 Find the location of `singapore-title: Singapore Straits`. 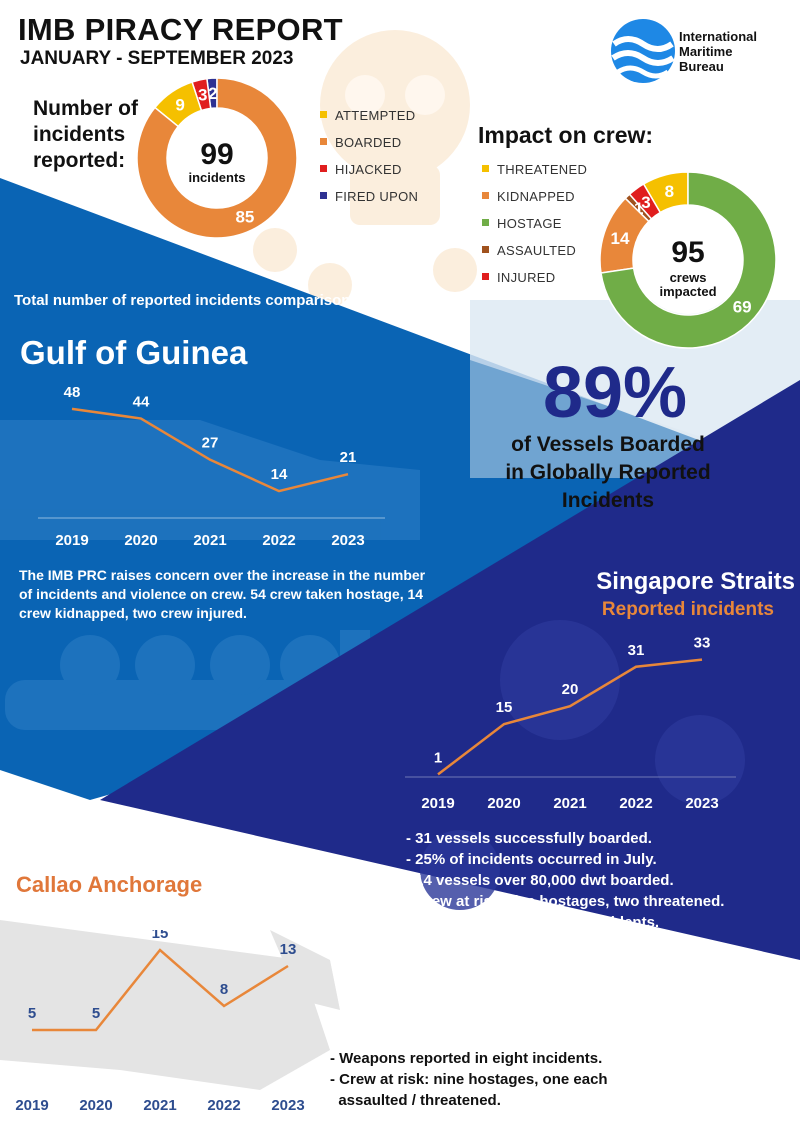

singapore-title: Singapore Straits is located at coordinates (695, 581).